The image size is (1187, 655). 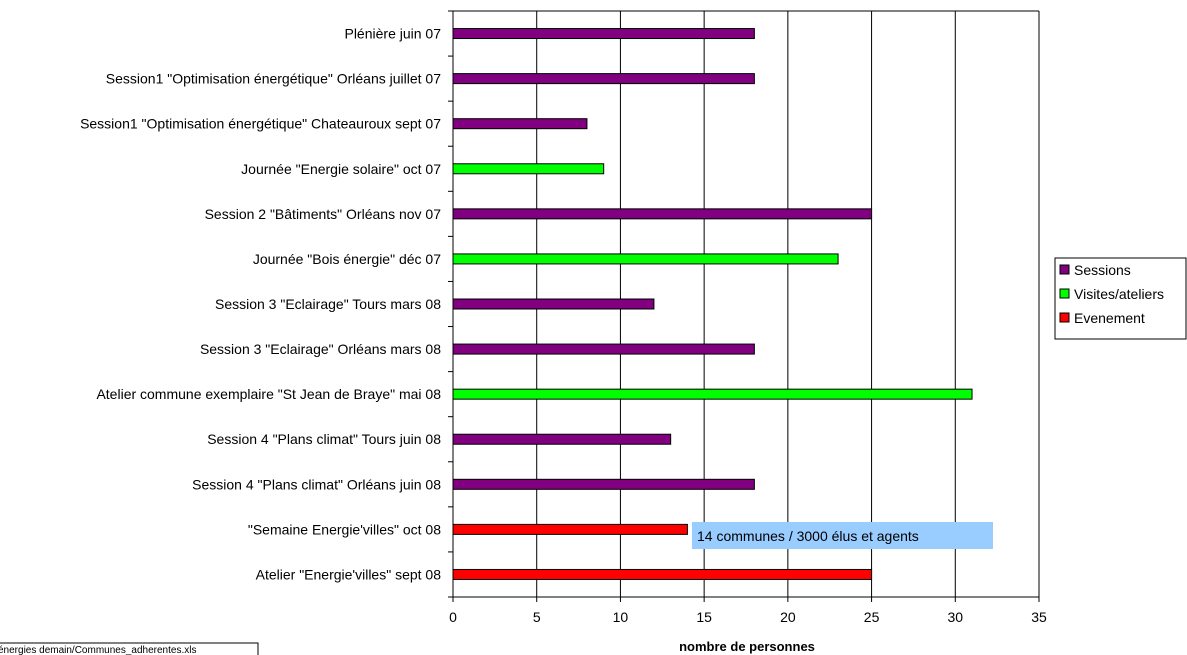 What do you see at coordinates (341, 169) in the screenshot?
I see `category-label: Journée "Energie solaire" oct 07` at bounding box center [341, 169].